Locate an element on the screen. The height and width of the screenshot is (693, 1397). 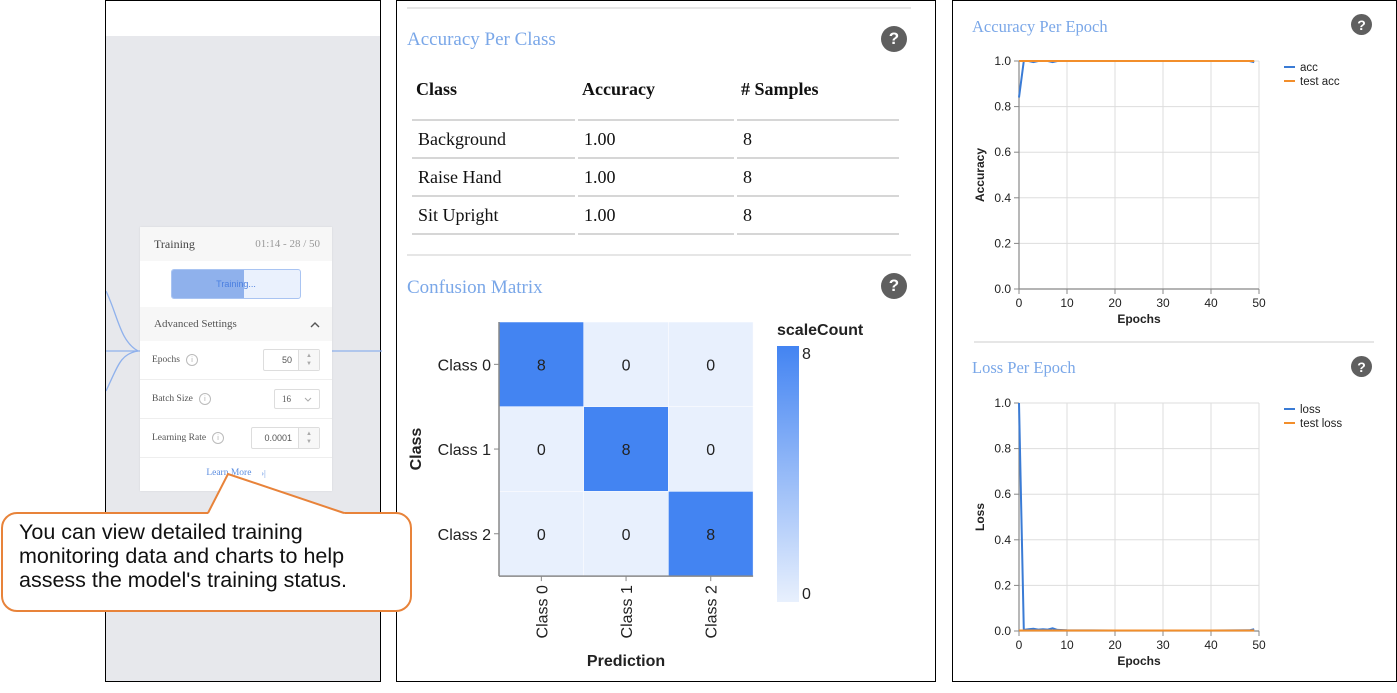
legend-title: scaleCount is located at coordinates (820, 330).